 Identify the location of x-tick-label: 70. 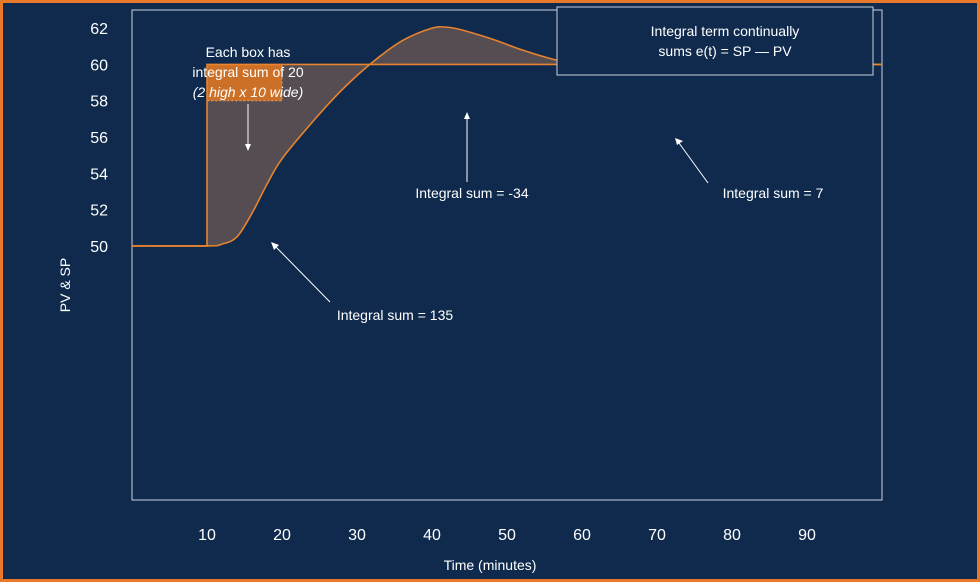
(657, 535).